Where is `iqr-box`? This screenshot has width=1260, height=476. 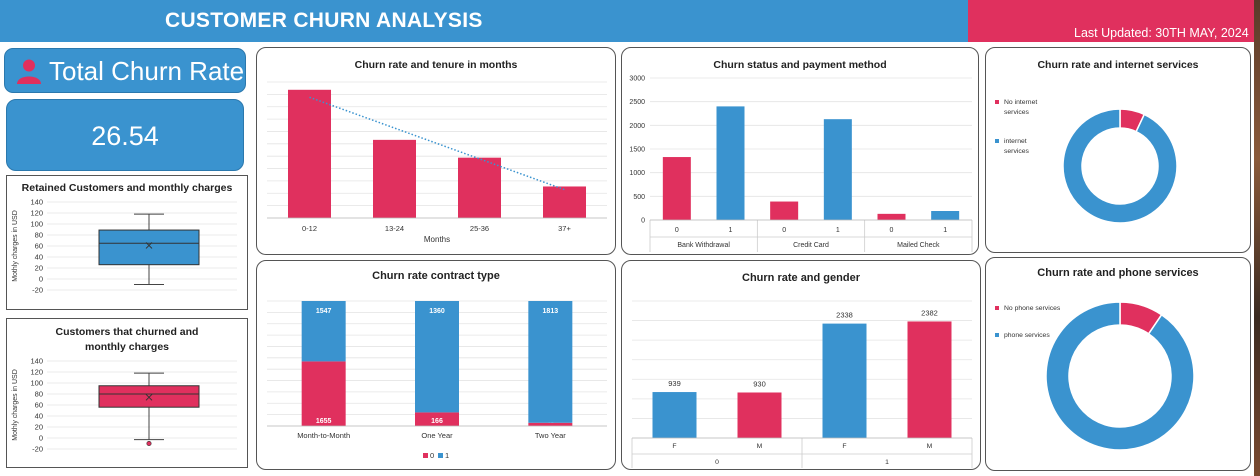 iqr-box is located at coordinates (149, 247).